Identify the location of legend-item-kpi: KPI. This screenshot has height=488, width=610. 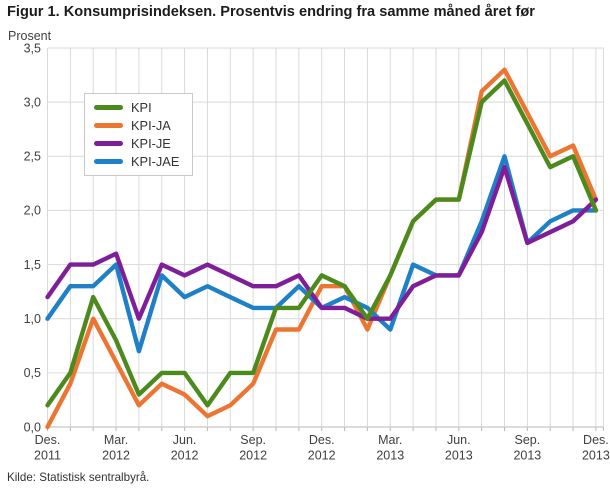
(136, 107).